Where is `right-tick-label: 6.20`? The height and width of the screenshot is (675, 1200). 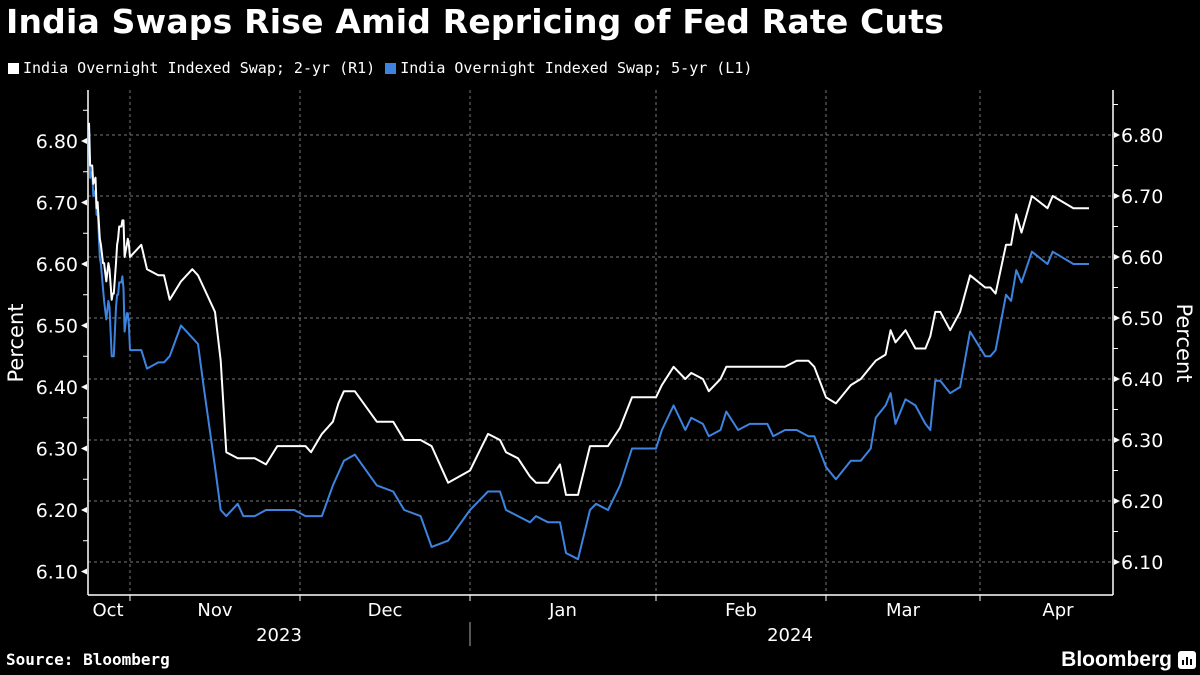
right-tick-label: 6.20 is located at coordinates (1142, 502).